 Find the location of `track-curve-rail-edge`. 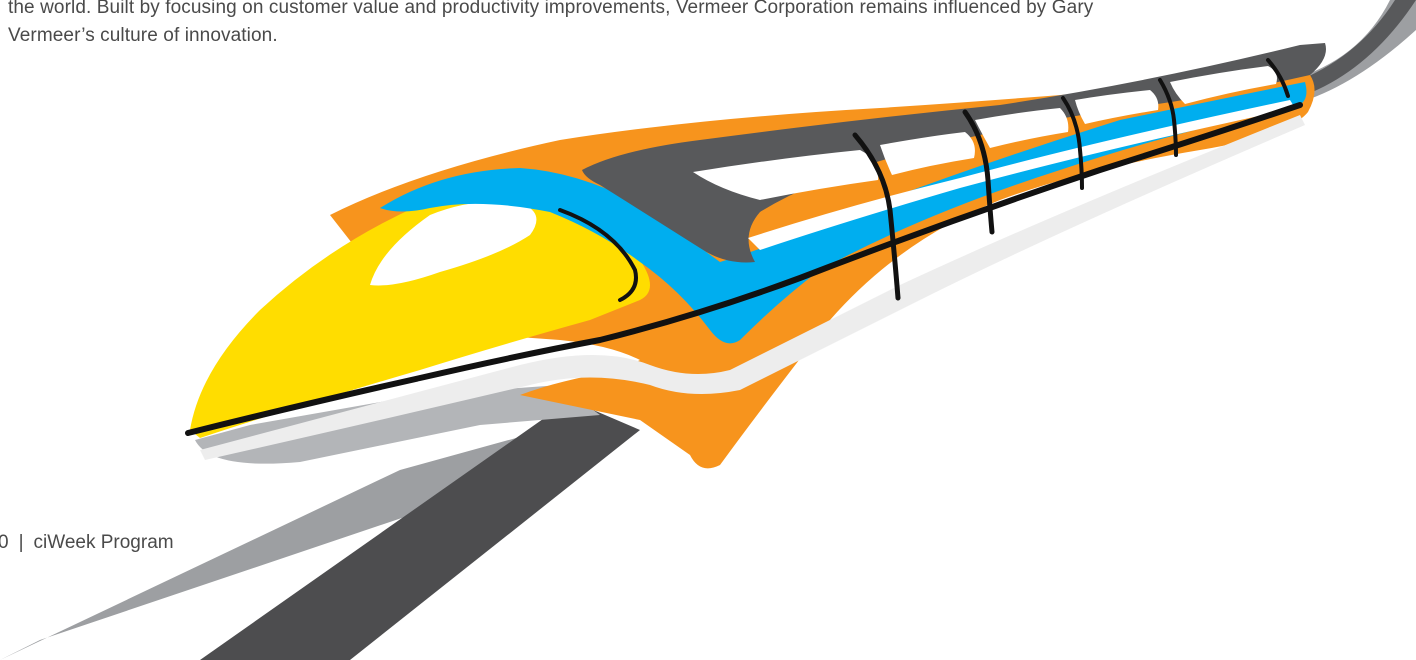

track-curve-rail-edge is located at coordinates (1358, 47).